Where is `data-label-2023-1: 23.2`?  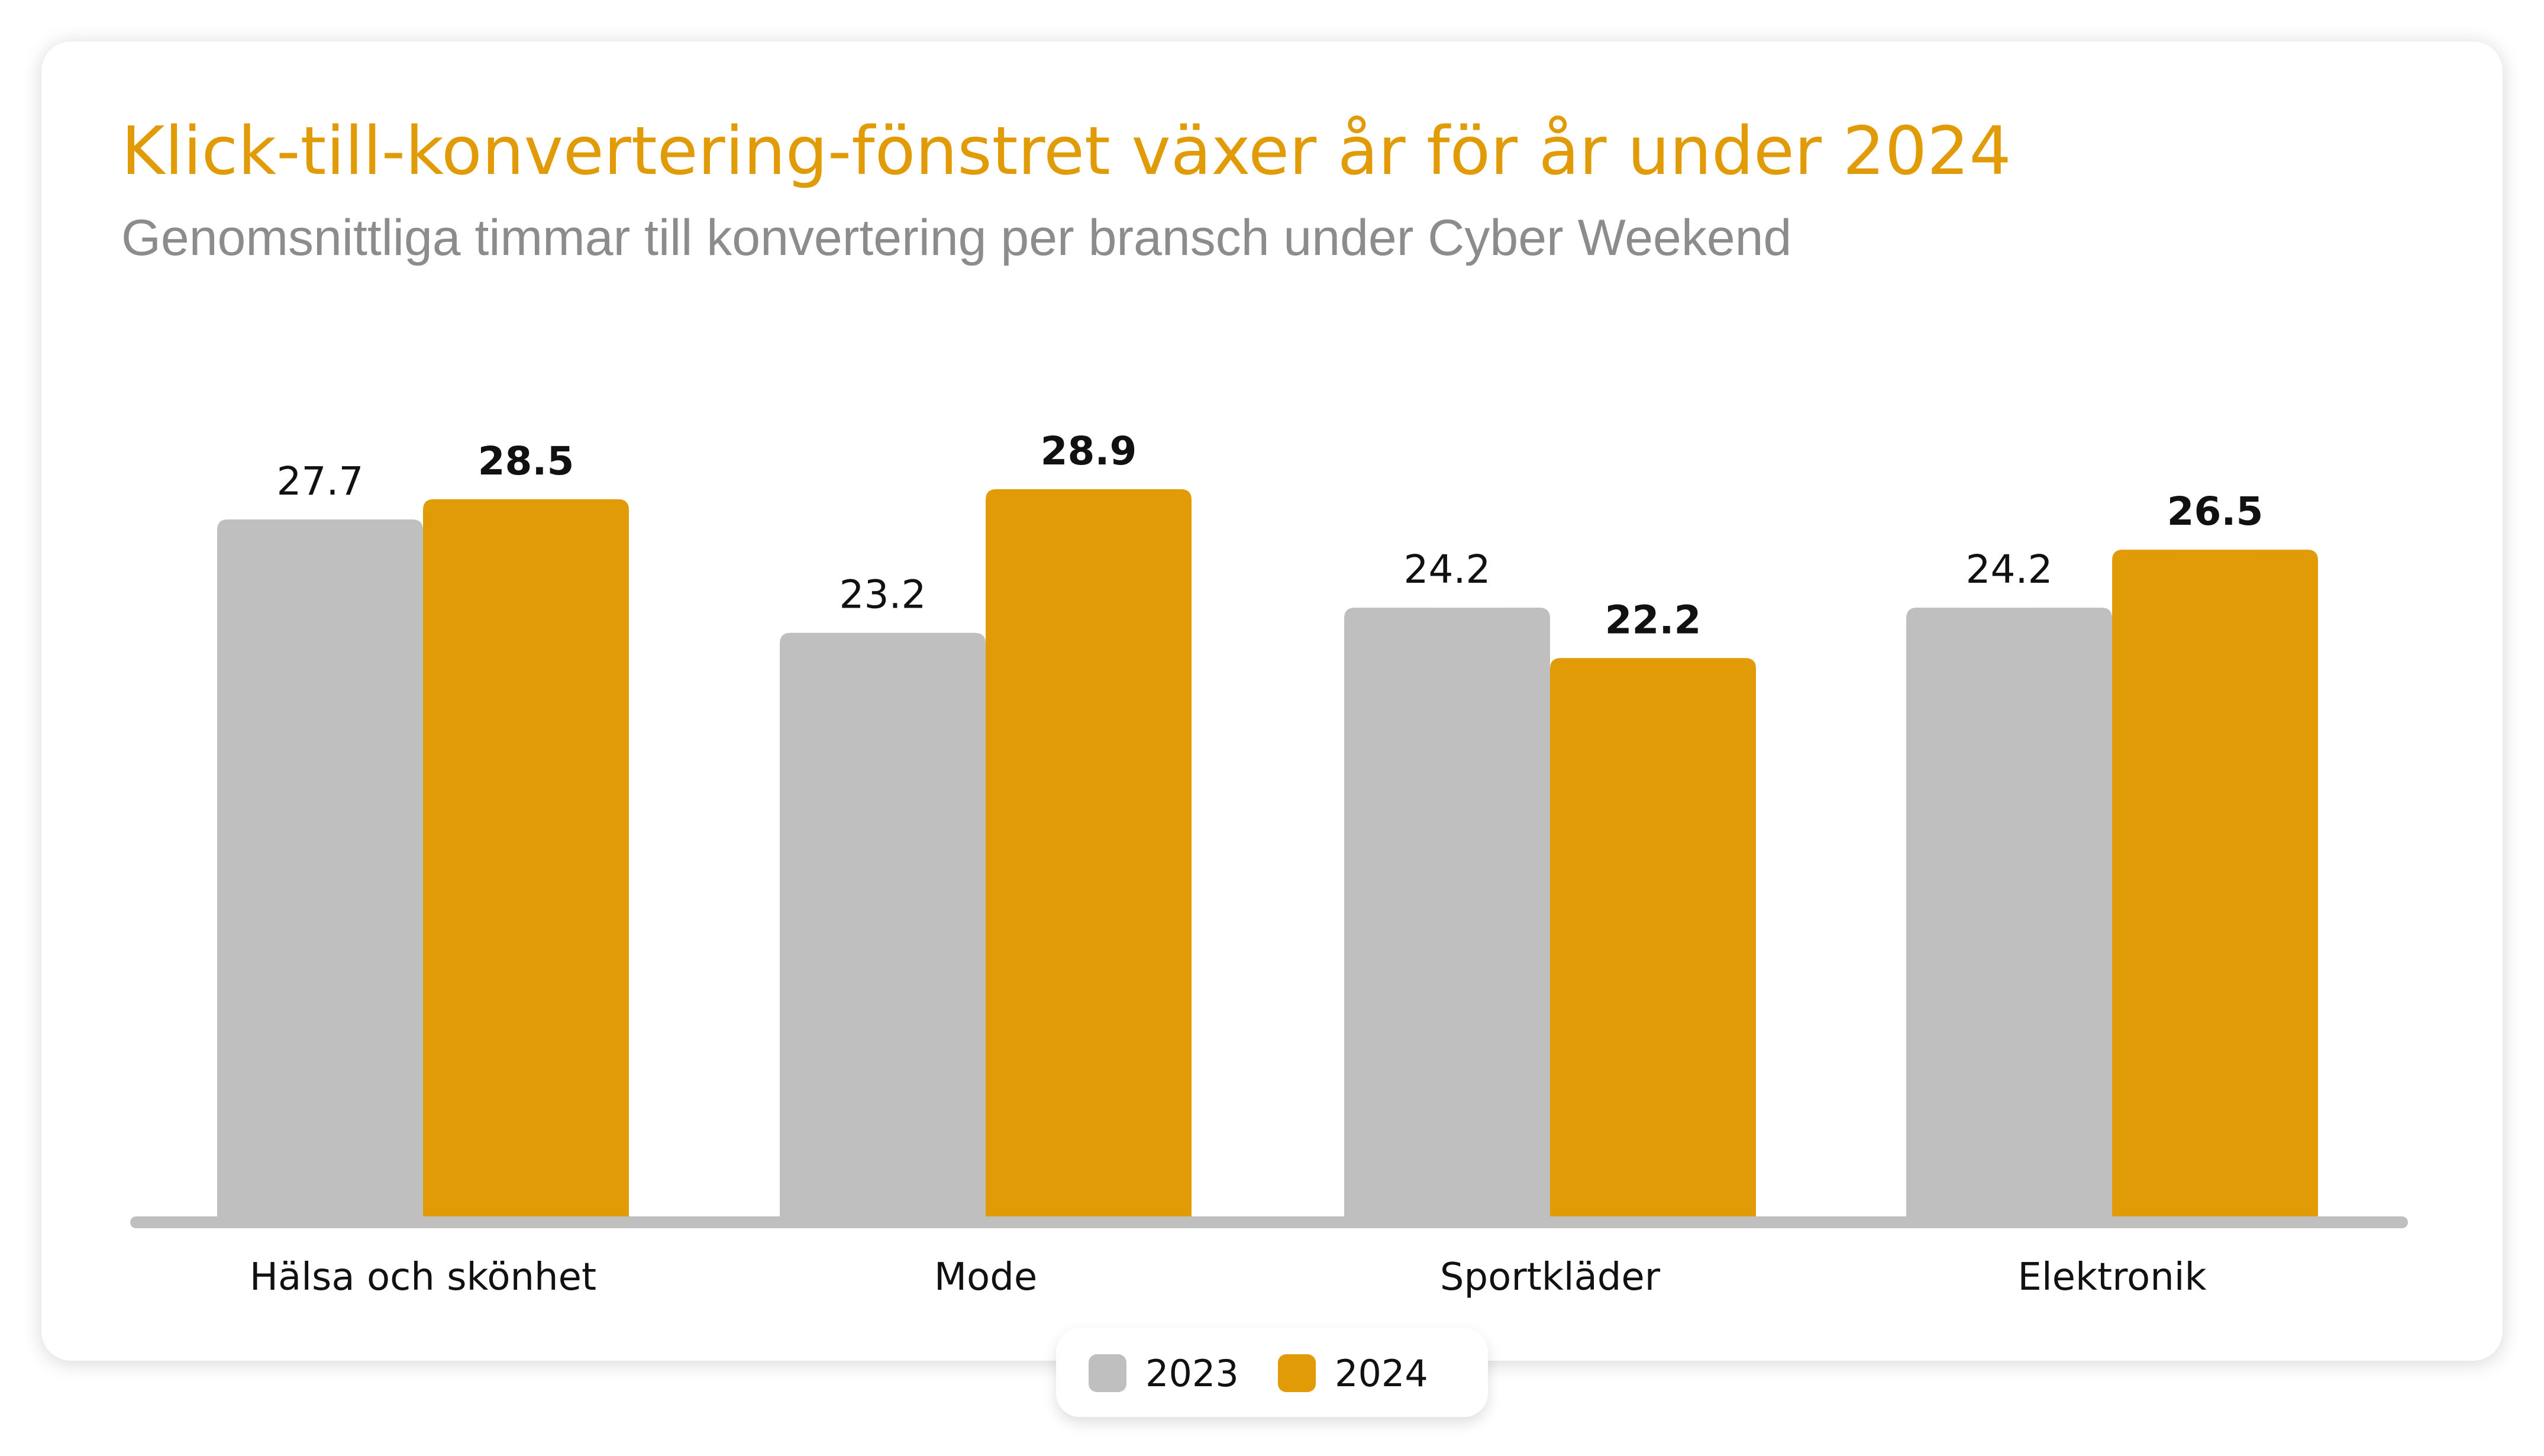 data-label-2023-1: 23.2 is located at coordinates (883, 595).